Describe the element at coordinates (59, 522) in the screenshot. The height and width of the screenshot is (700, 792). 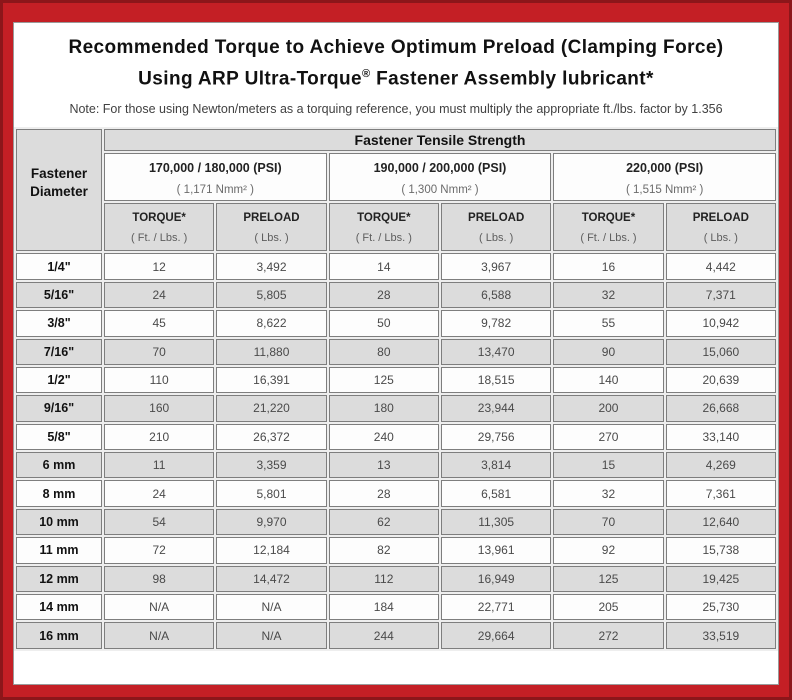
I see `diameter-cell: 10 mm` at that location.